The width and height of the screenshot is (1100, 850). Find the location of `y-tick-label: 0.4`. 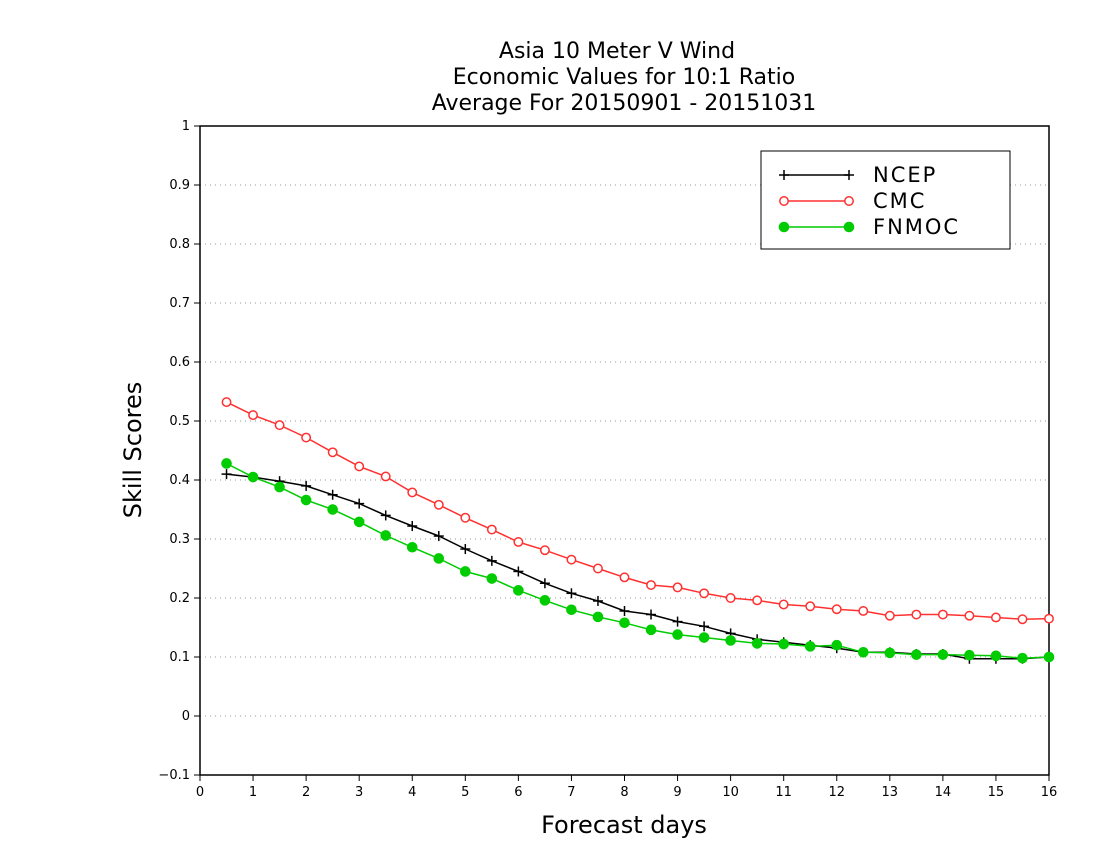

y-tick-label: 0.4 is located at coordinates (179, 480).